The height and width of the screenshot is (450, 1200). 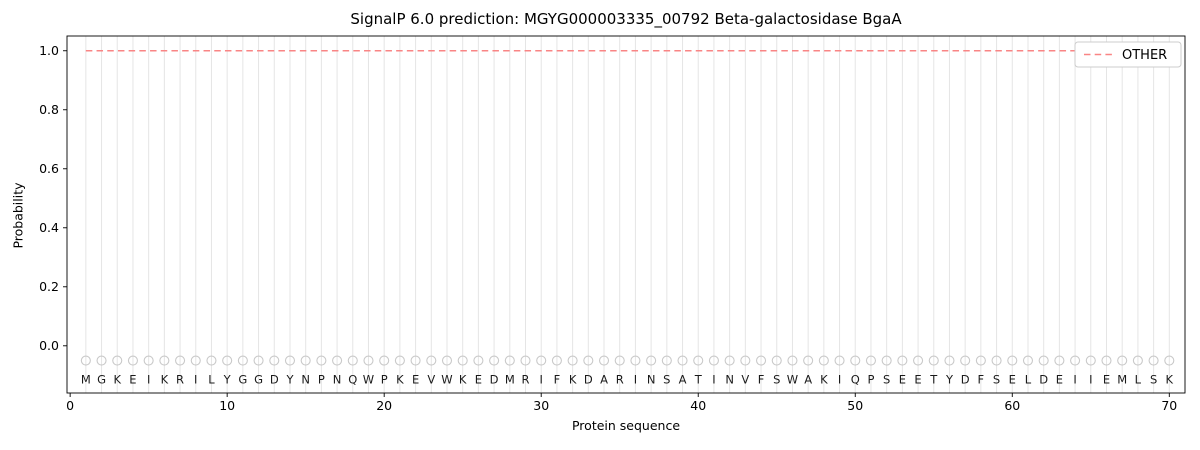 I want to click on y-tick-label: 0.6, so click(x=49, y=168).